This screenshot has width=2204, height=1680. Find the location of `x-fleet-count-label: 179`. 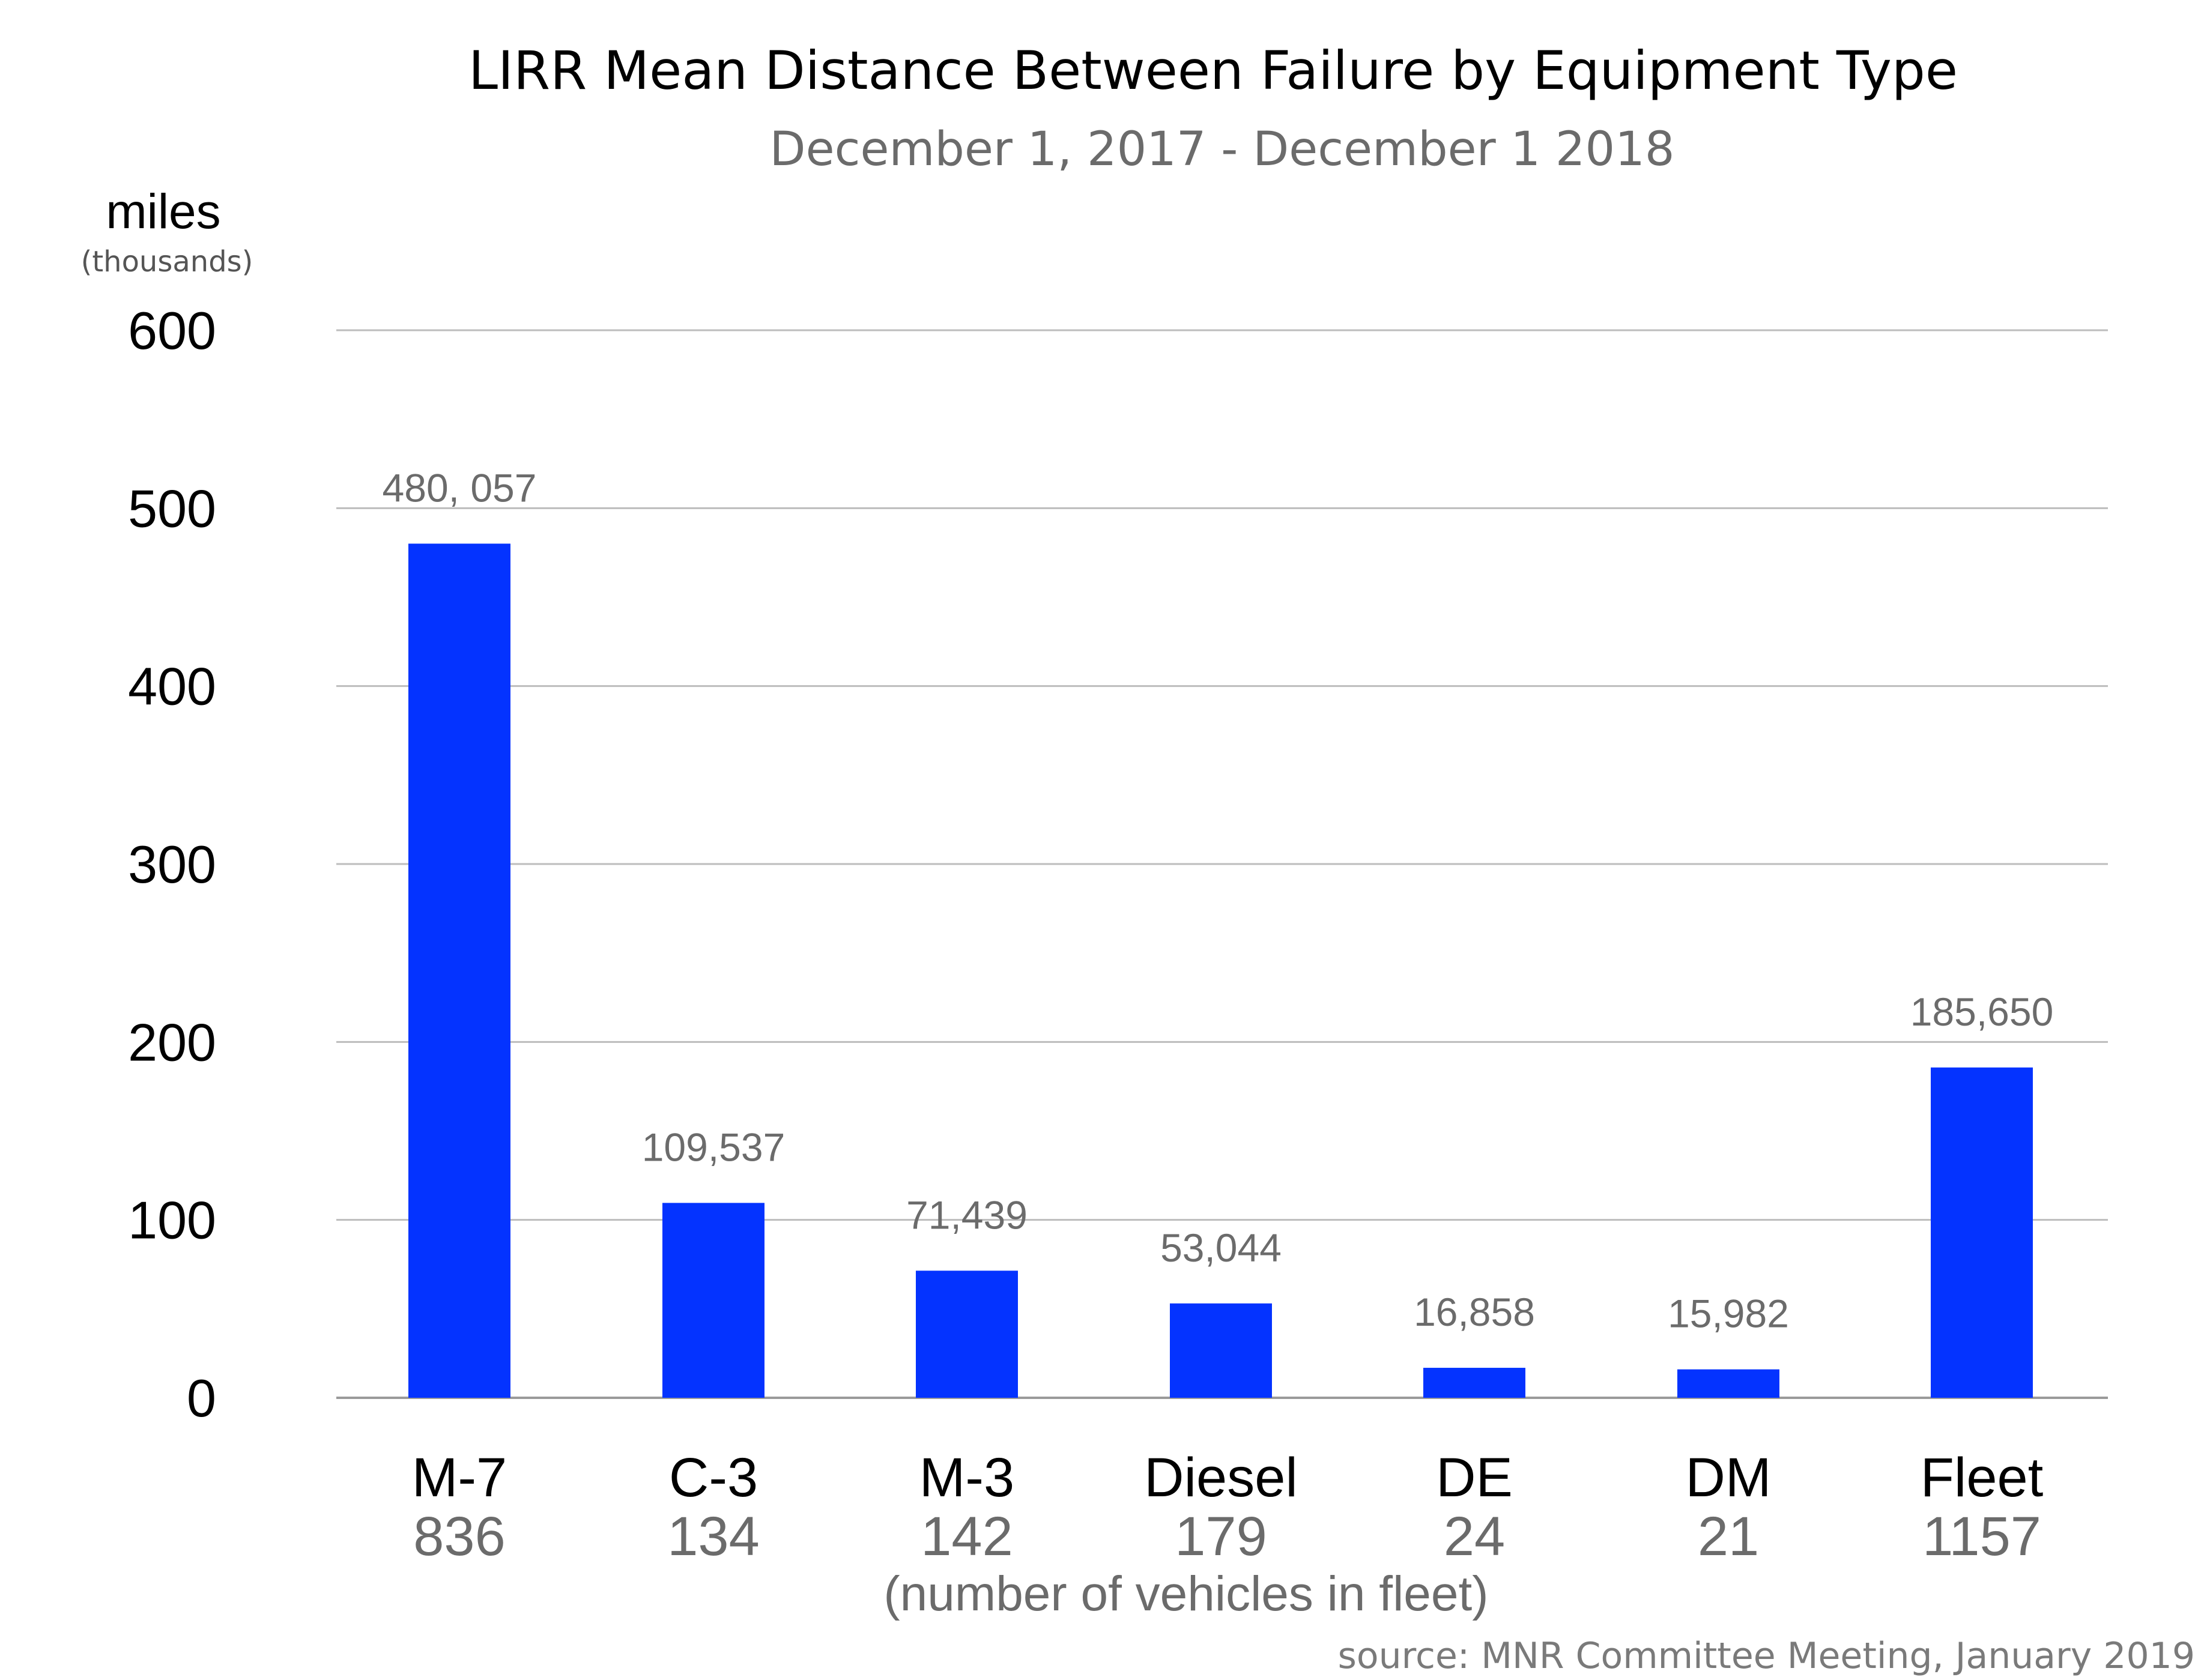

x-fleet-count-label: 179 is located at coordinates (1221, 1536).